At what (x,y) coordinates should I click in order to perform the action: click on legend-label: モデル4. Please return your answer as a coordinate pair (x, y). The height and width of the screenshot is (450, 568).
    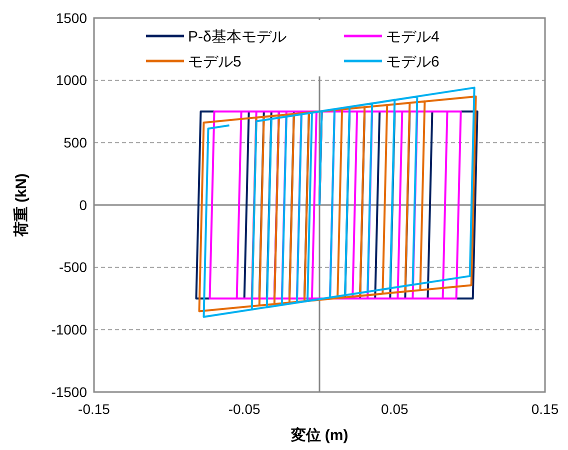
    Looking at the image, I should click on (413, 37).